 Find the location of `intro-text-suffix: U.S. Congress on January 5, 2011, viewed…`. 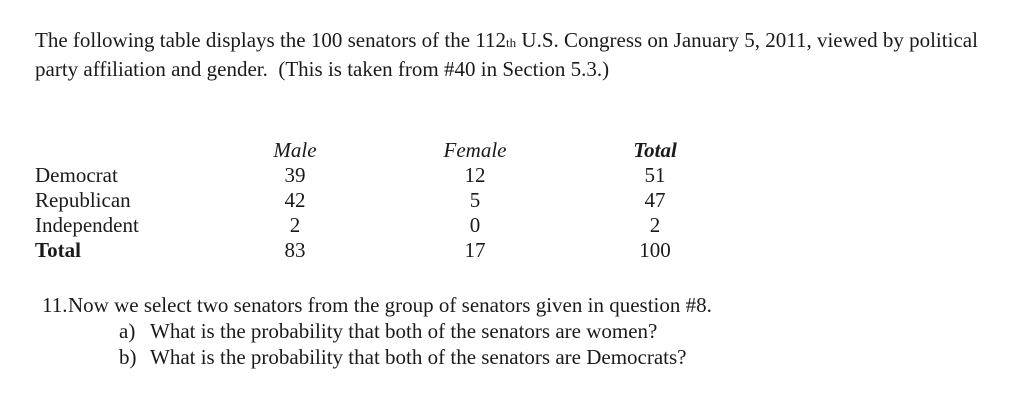

intro-text-suffix: U.S. Congress on January 5, 2011, viewed… is located at coordinates (509, 54).